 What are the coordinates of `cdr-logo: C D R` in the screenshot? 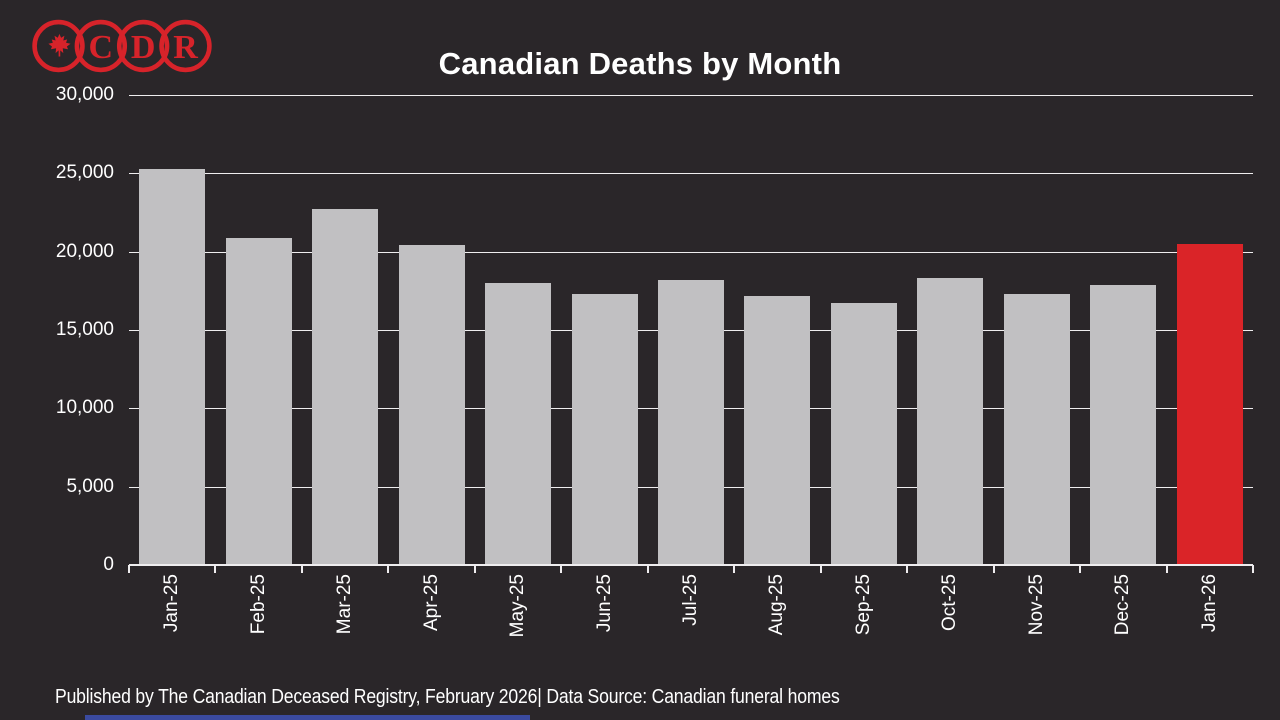 It's located at (122, 46).